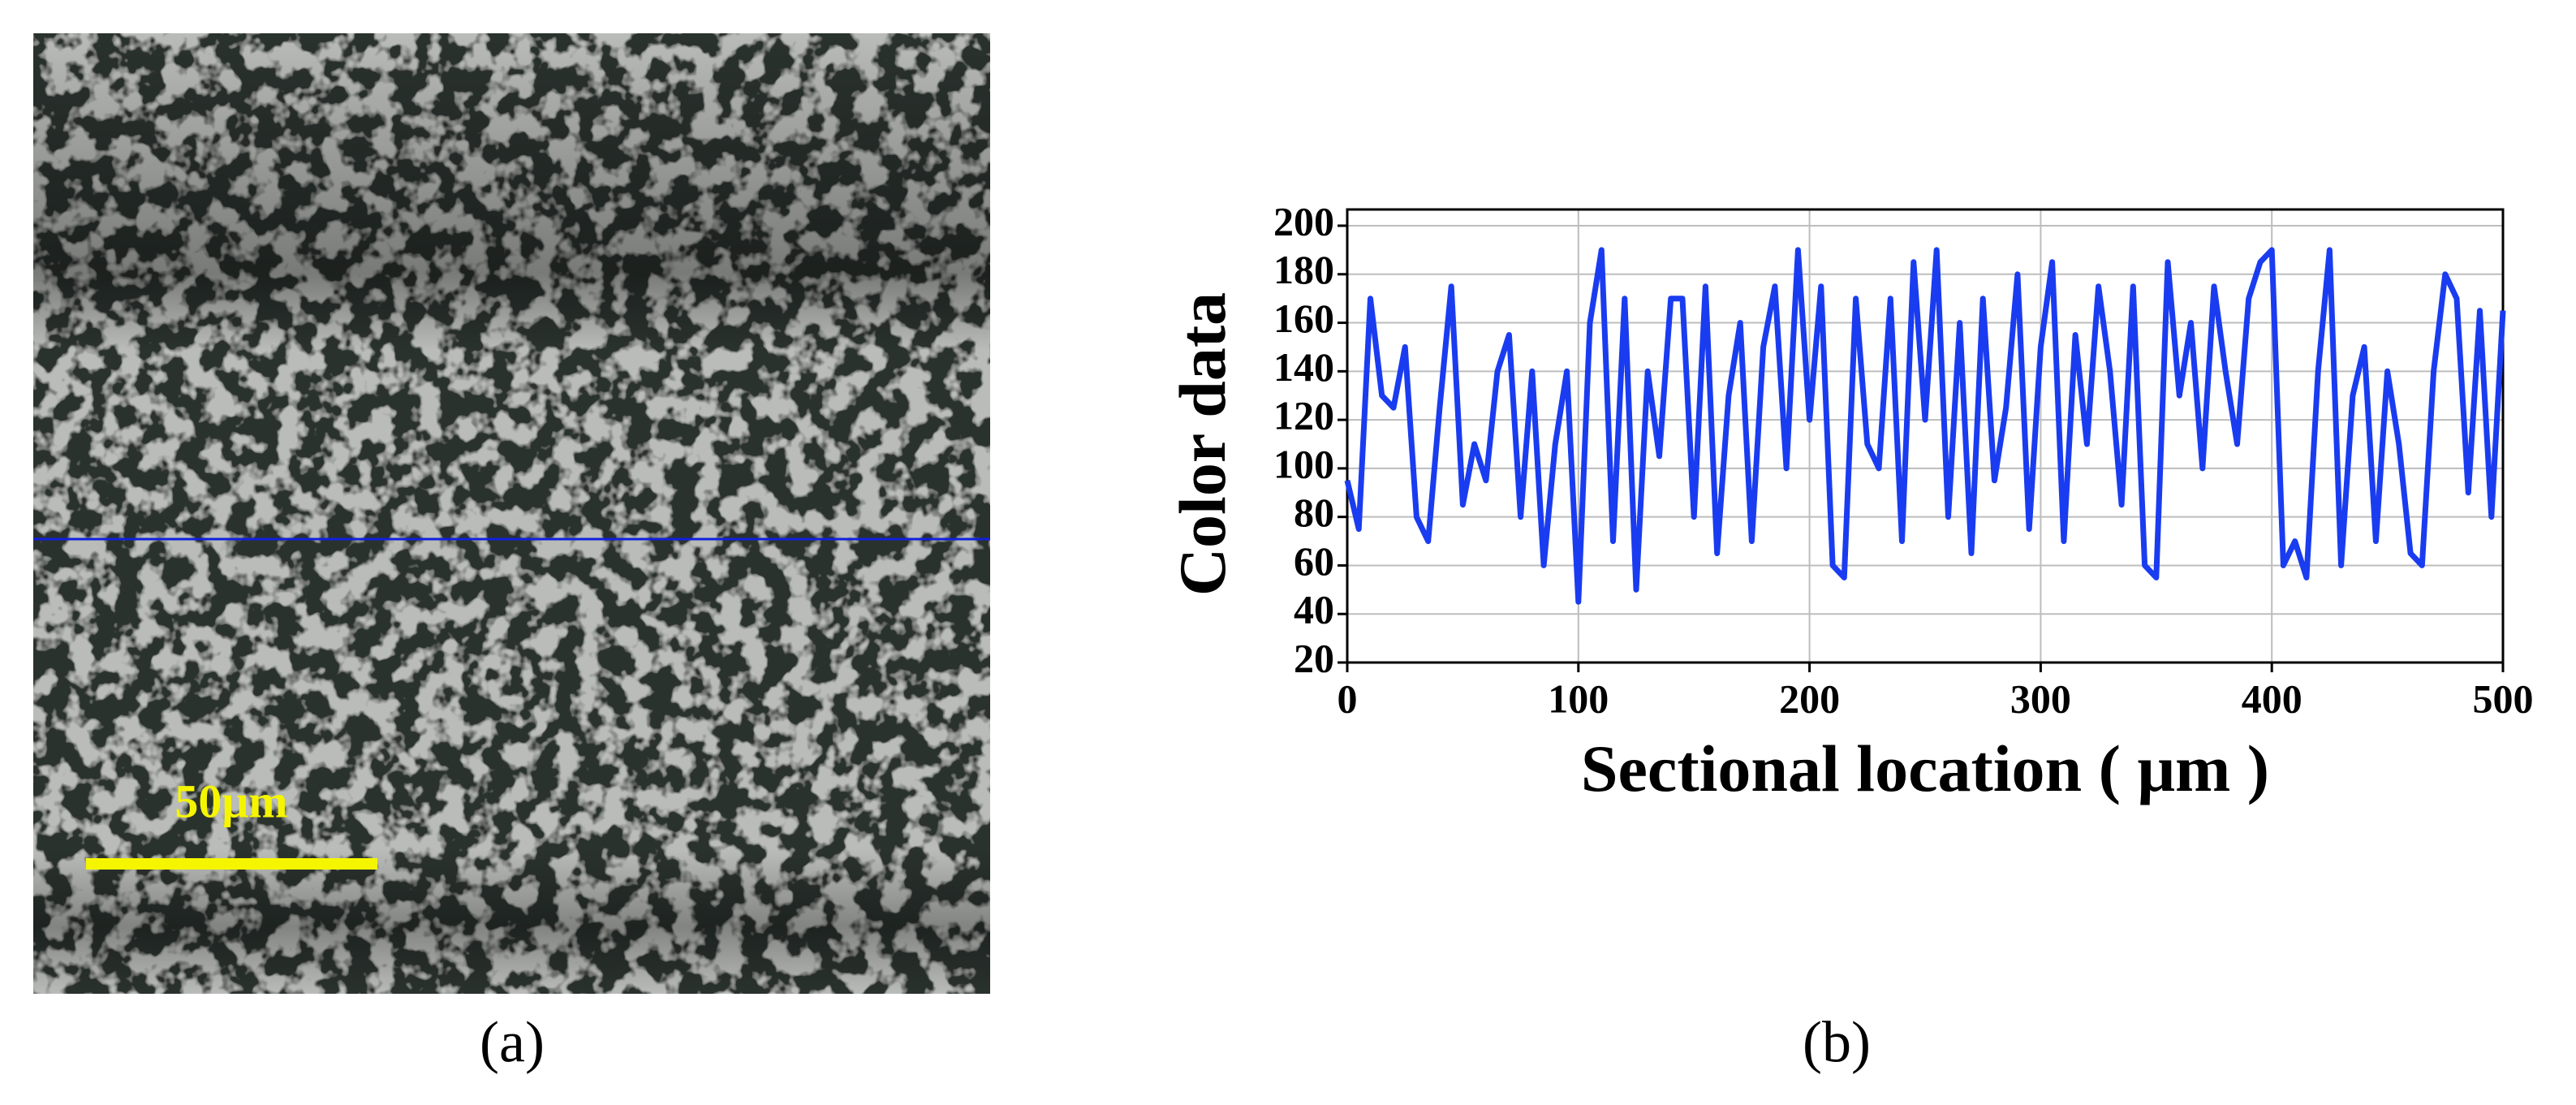 The height and width of the screenshot is (1105, 2576). Describe the element at coordinates (1314, 657) in the screenshot. I see `y-tick-label: 20` at that location.